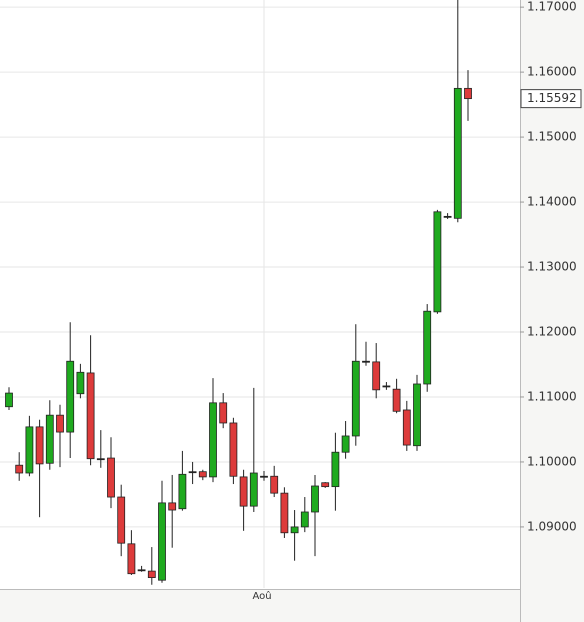 This screenshot has width=584, height=622. Describe the element at coordinates (552, 137) in the screenshot. I see `y-tick-label: 1.15000` at that location.